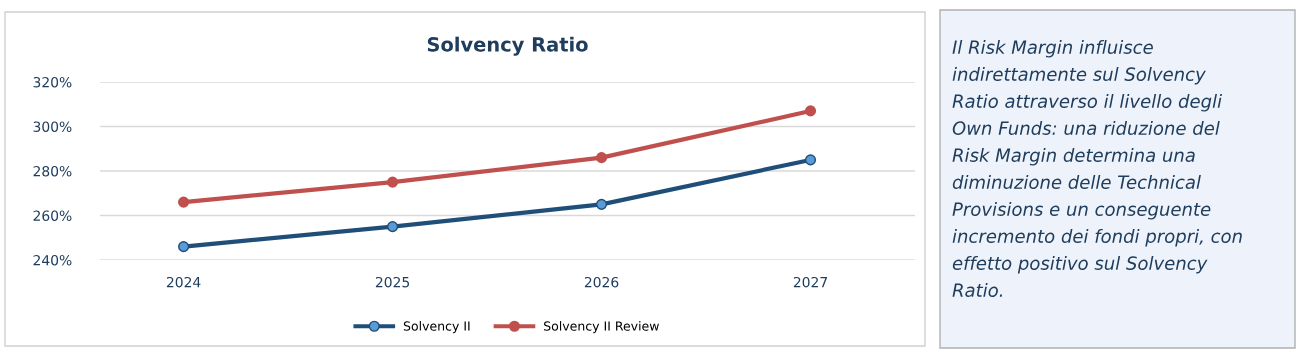 The image size is (1300, 358). What do you see at coordinates (1081, 211) in the screenshot?
I see `text: Provisions e un conseguente` at bounding box center [1081, 211].